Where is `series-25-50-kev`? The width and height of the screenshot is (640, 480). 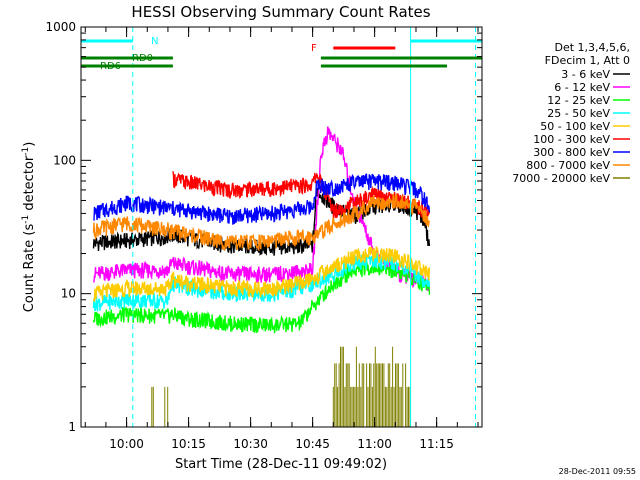
series-25-50-kev is located at coordinates (261, 281).